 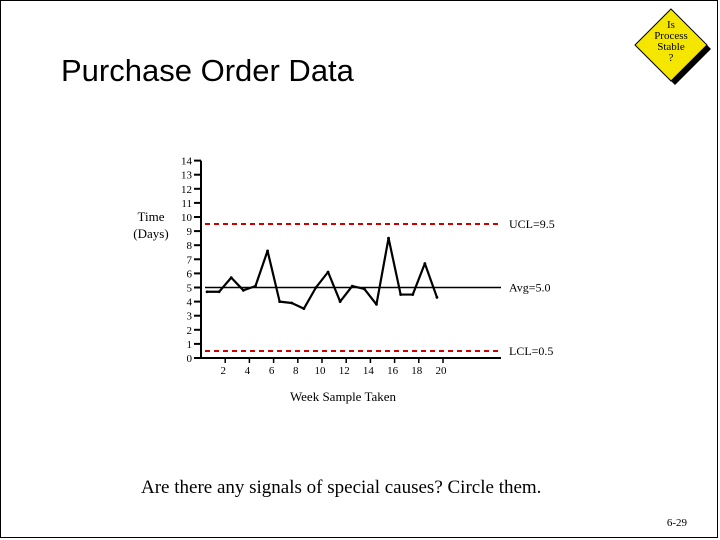 What do you see at coordinates (190, 317) in the screenshot?
I see `y-tick-label: 3` at bounding box center [190, 317].